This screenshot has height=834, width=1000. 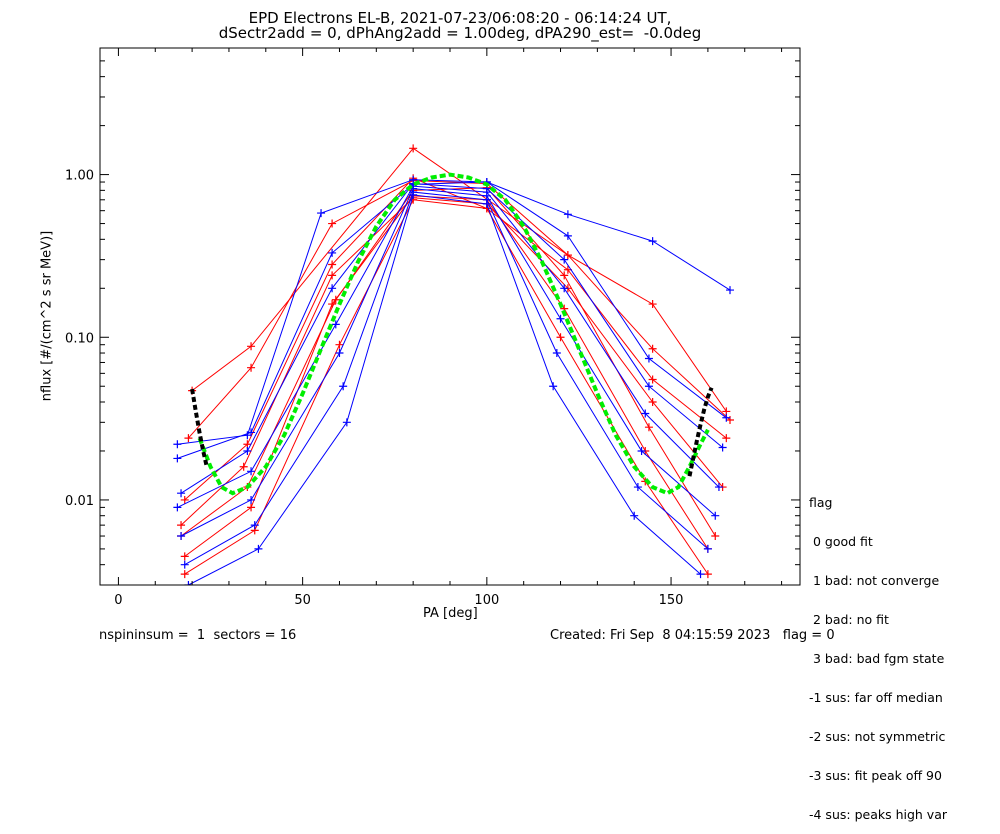 What do you see at coordinates (841, 541) in the screenshot?
I see `legend-item: 0 good fit` at bounding box center [841, 541].